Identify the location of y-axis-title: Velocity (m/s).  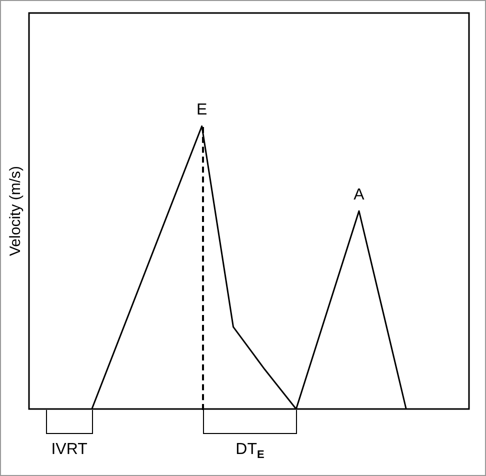
(15, 211).